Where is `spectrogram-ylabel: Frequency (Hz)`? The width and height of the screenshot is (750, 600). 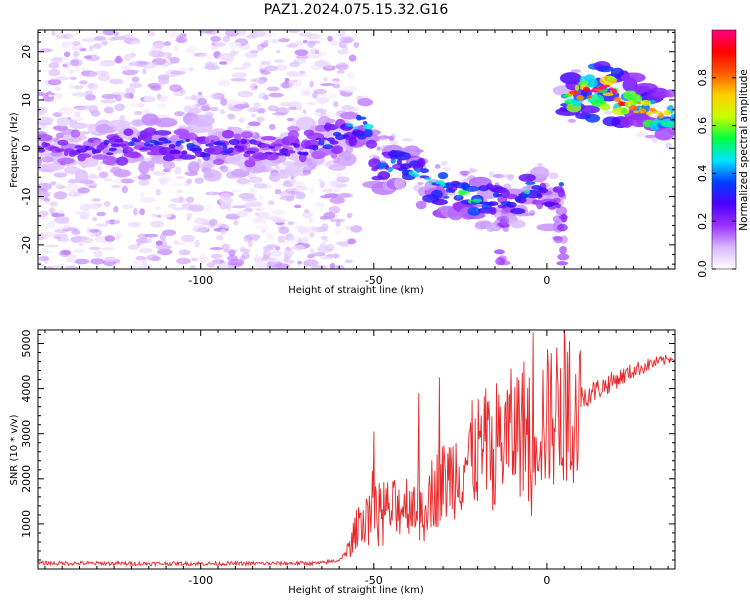
spectrogram-ylabel: Frequency (Hz) is located at coordinates (14, 150).